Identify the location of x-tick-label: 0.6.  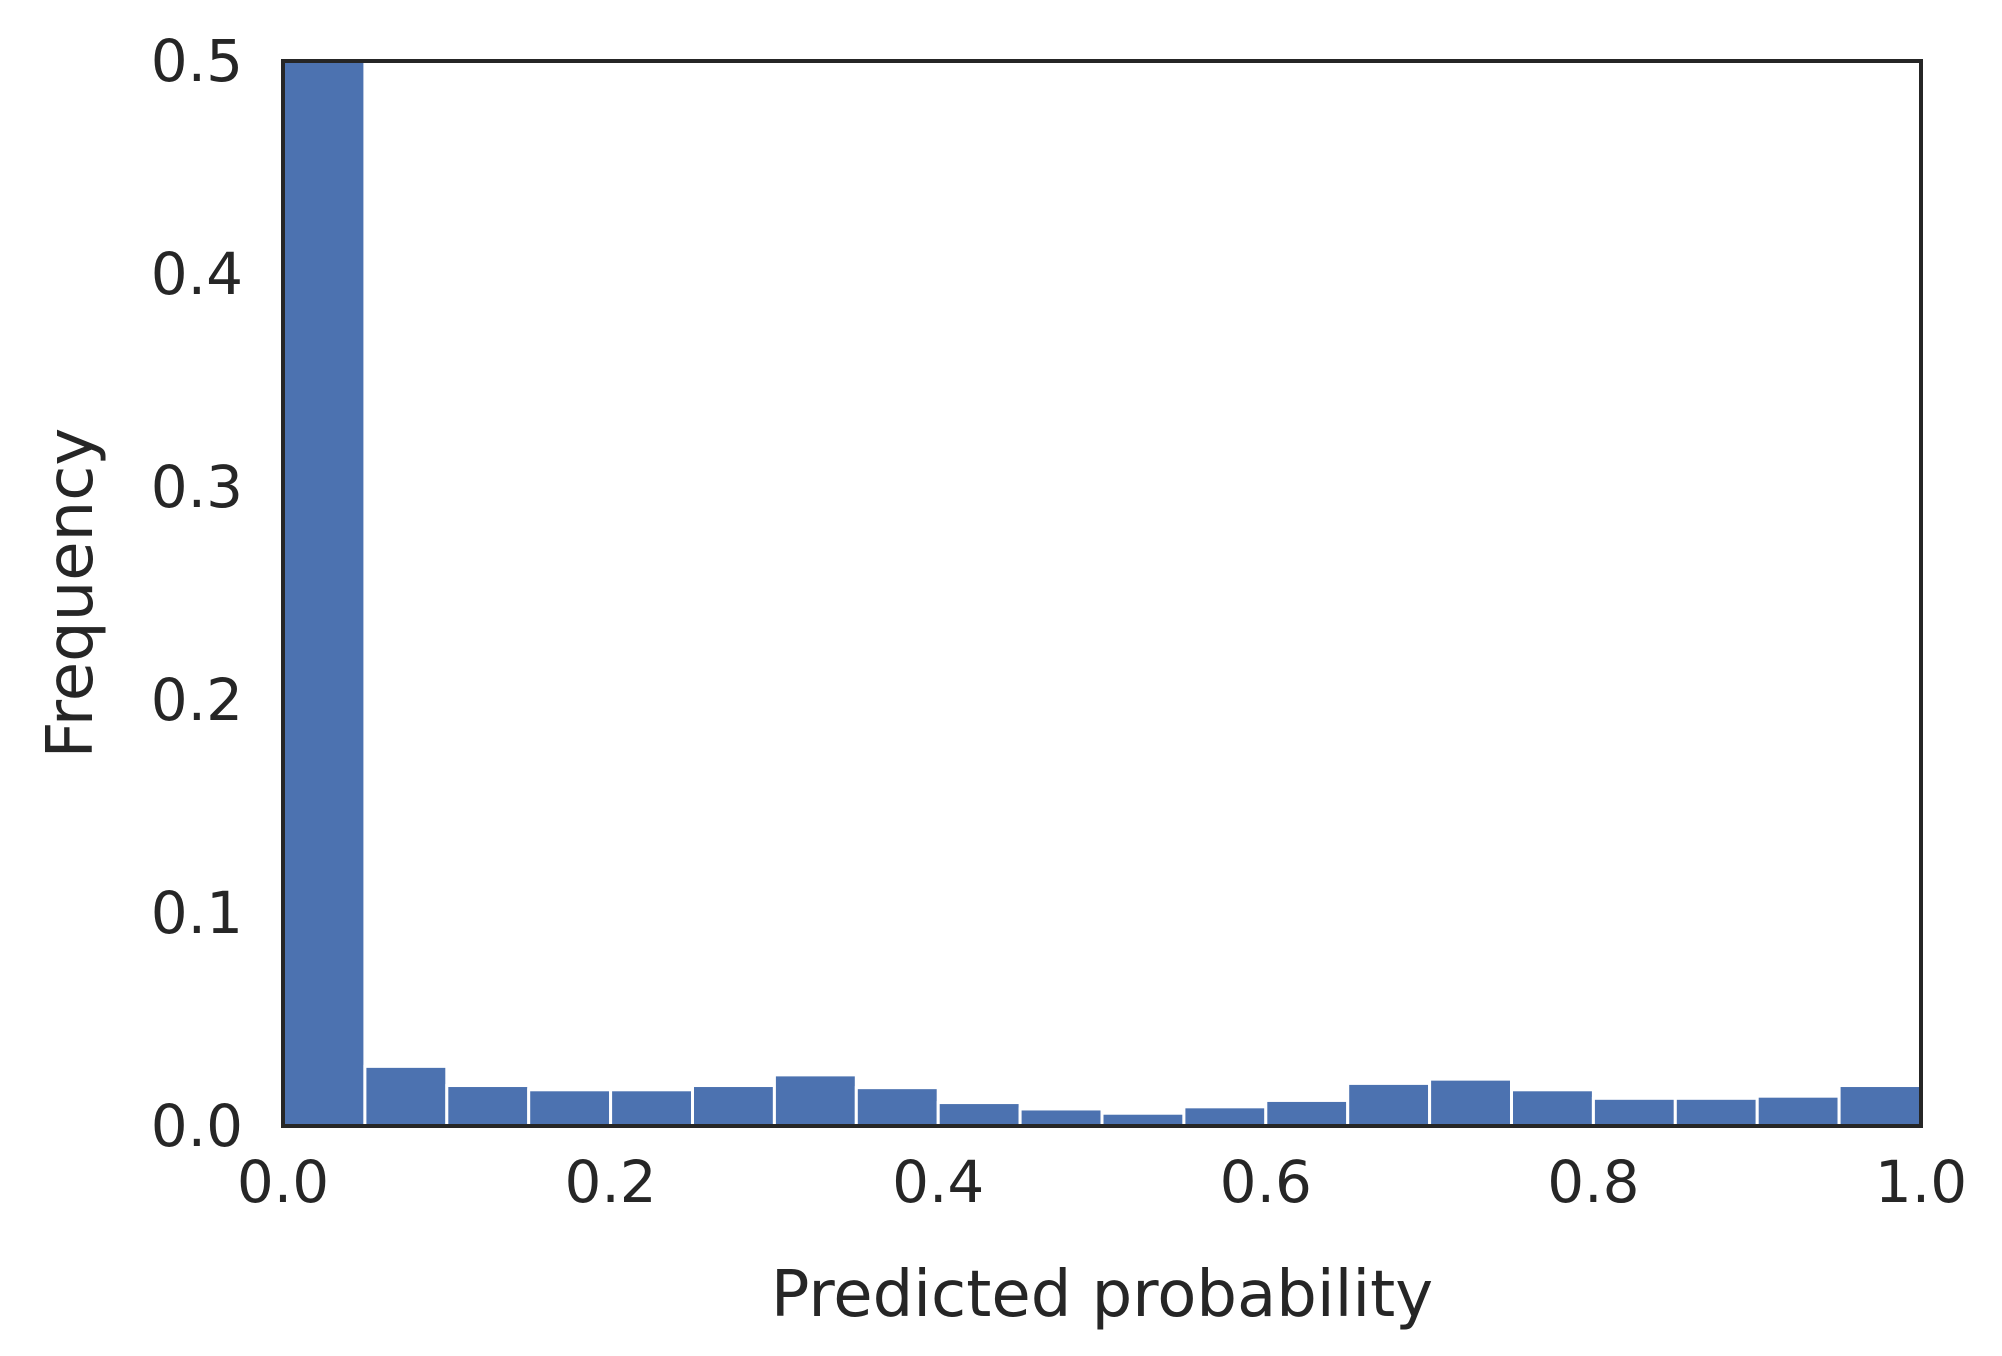
(1266, 1182).